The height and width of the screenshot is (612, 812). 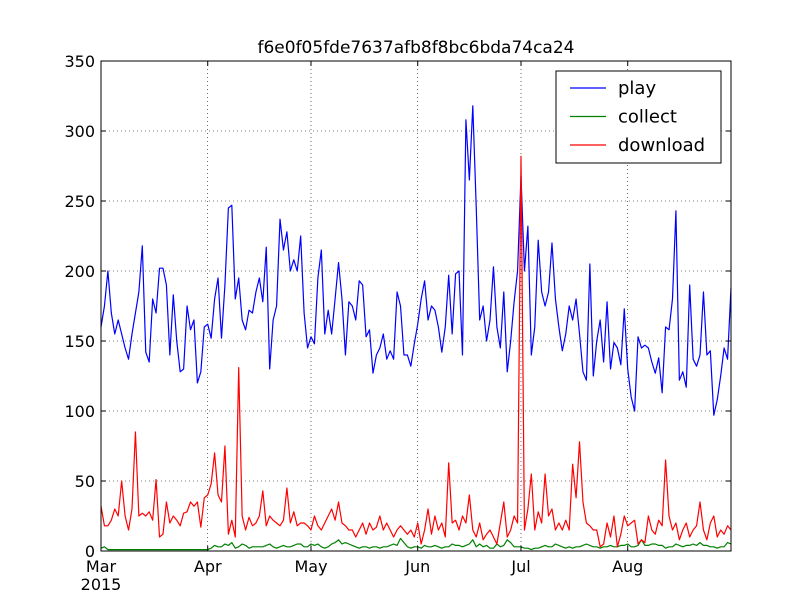 What do you see at coordinates (637, 88) in the screenshot?
I see `legend-label-play: play` at bounding box center [637, 88].